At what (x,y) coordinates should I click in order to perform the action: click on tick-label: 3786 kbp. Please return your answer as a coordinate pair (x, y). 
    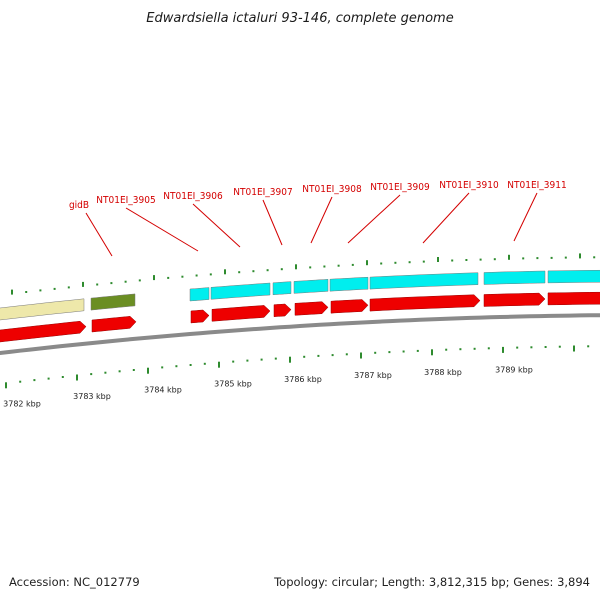
    Looking at the image, I should click on (303, 379).